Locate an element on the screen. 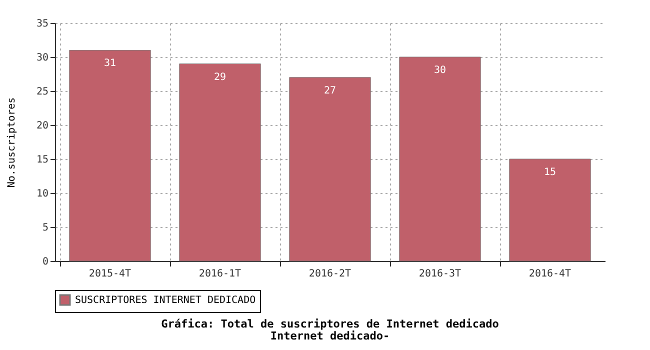  data-label: 31 is located at coordinates (110, 64).